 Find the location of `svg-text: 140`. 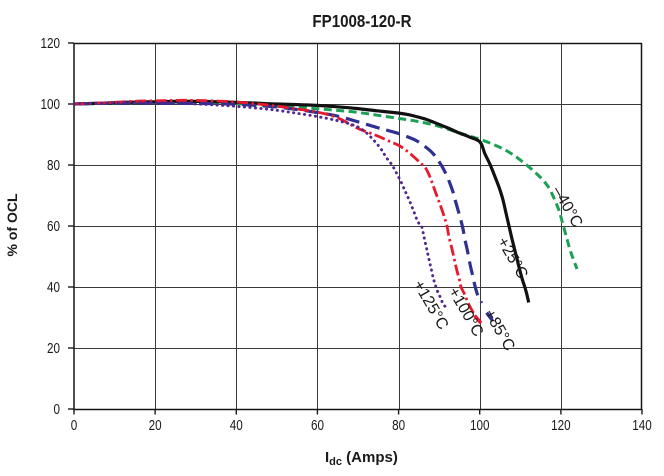

svg-text: 140 is located at coordinates (642, 425).